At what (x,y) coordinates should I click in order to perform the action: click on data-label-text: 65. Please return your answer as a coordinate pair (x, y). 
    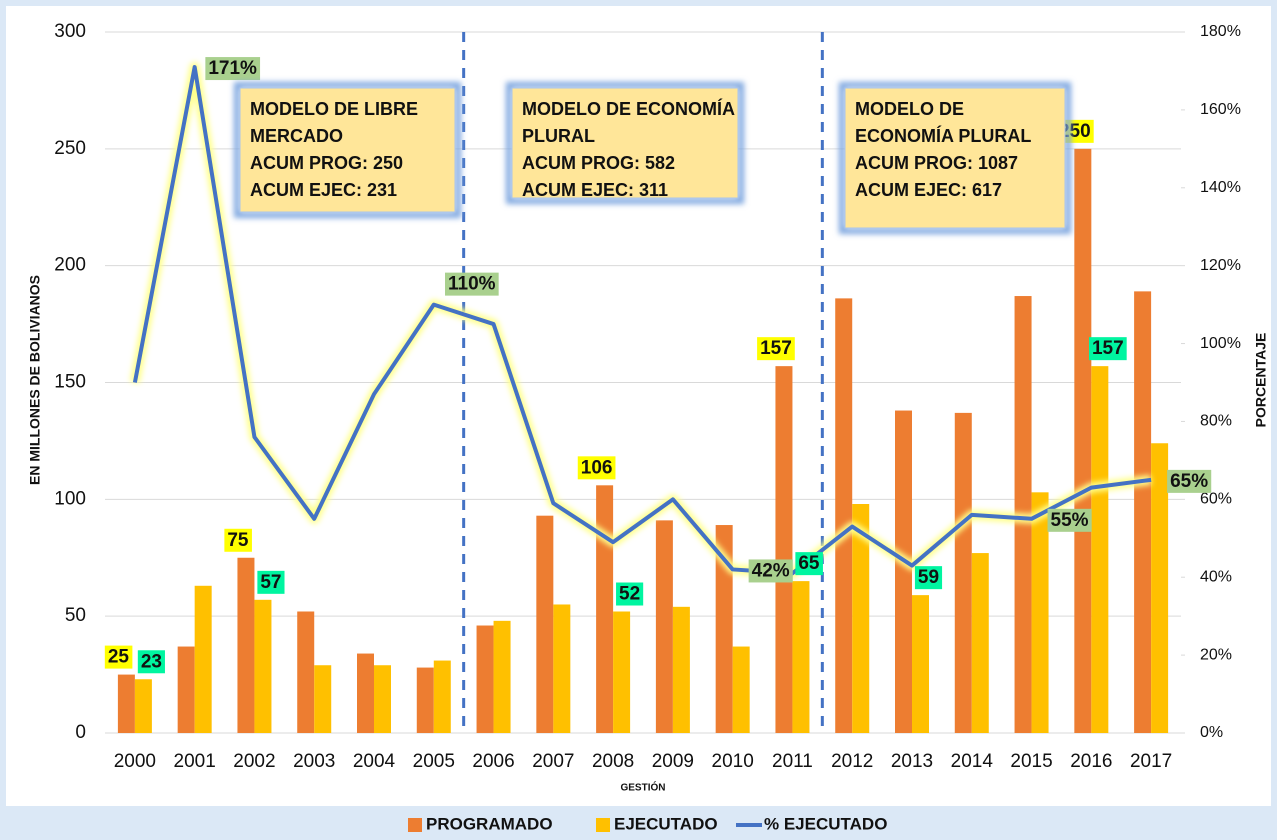
    Looking at the image, I should click on (809, 563).